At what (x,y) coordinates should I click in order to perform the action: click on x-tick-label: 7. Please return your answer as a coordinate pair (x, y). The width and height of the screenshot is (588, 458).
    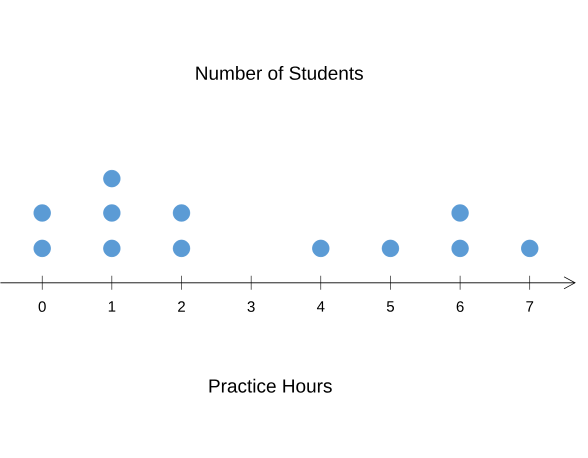
    Looking at the image, I should click on (530, 306).